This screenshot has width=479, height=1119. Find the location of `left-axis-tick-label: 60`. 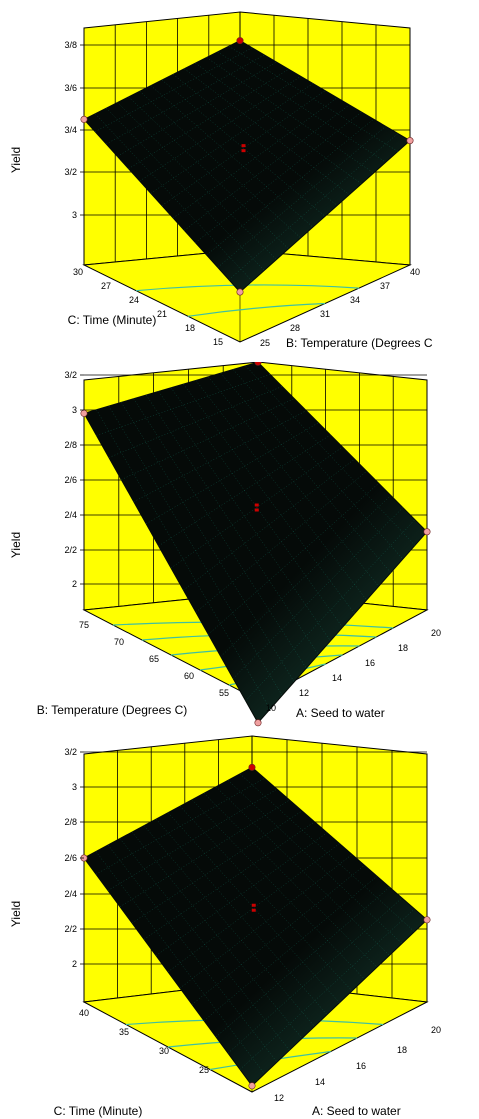

left-axis-tick-label: 60 is located at coordinates (189, 676).